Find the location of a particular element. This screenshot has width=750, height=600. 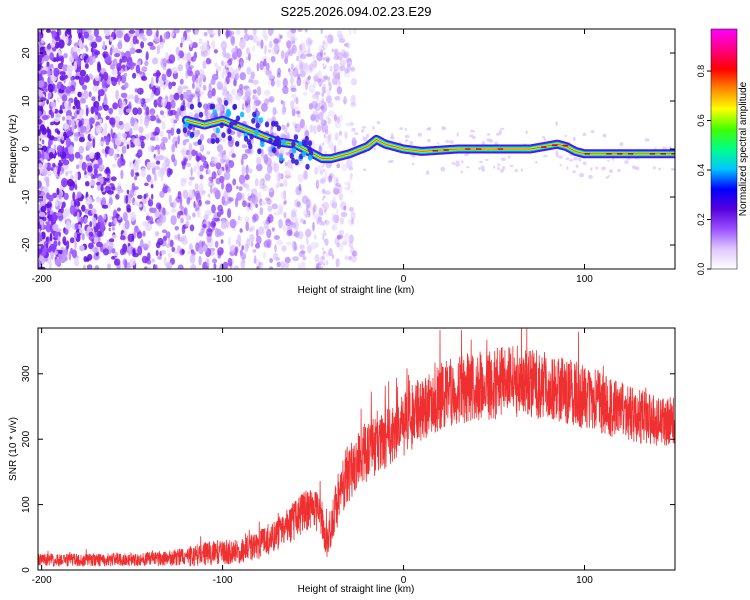

x-tick-label: -200 is located at coordinates (42, 580).